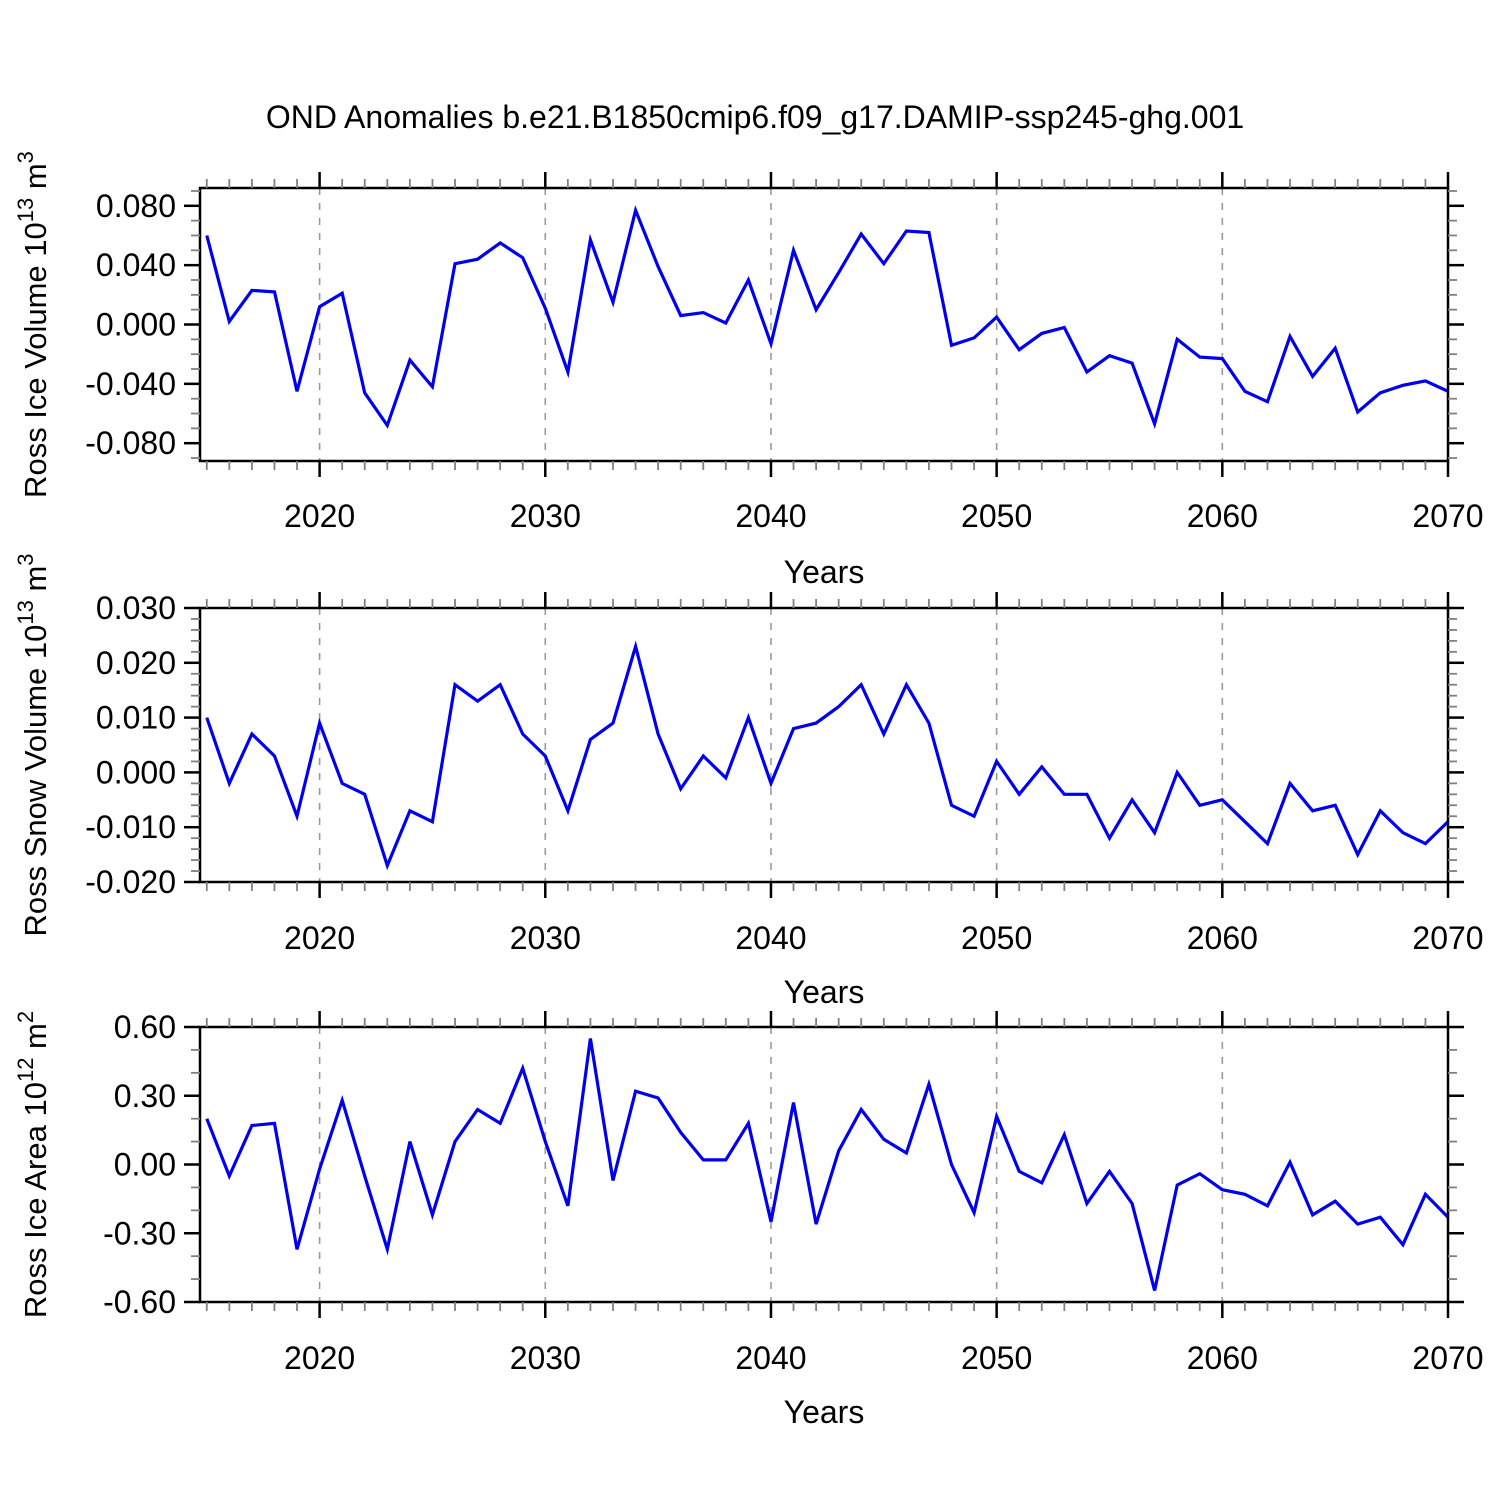 The height and width of the screenshot is (1500, 1500). I want to click on y-tick-label: -0.010, so click(130, 827).